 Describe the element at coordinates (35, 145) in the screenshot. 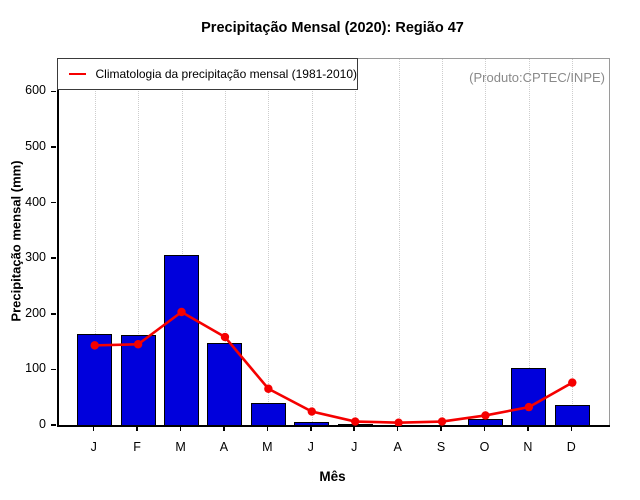

I see `y-tick-label: 500` at that location.